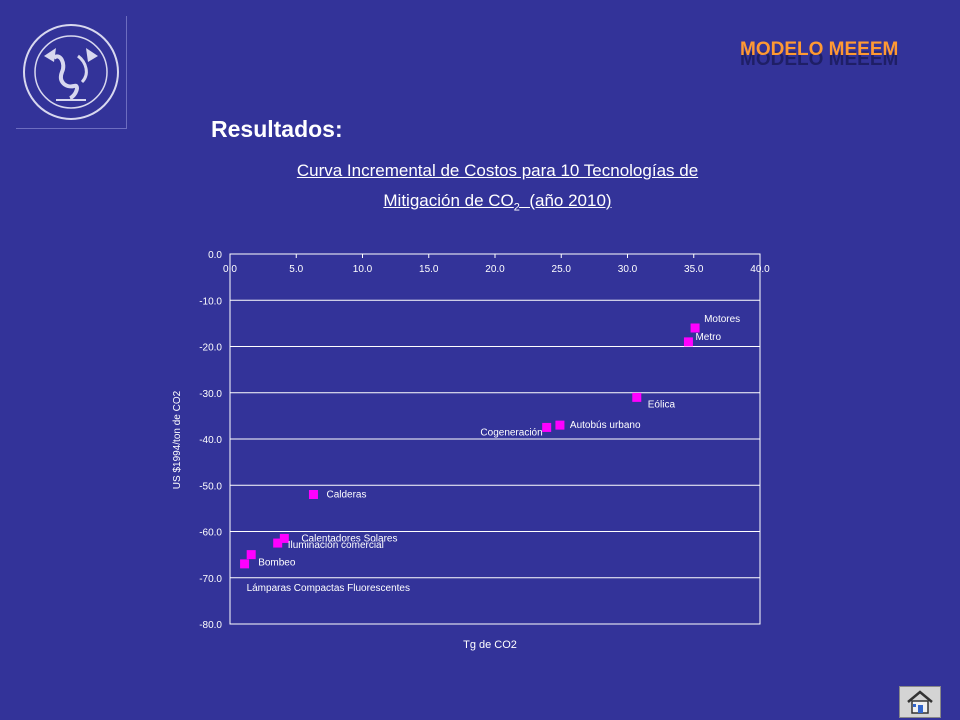 The image size is (960, 720). What do you see at coordinates (490, 645) in the screenshot?
I see `x-axis-label: Tg de CO2` at bounding box center [490, 645].